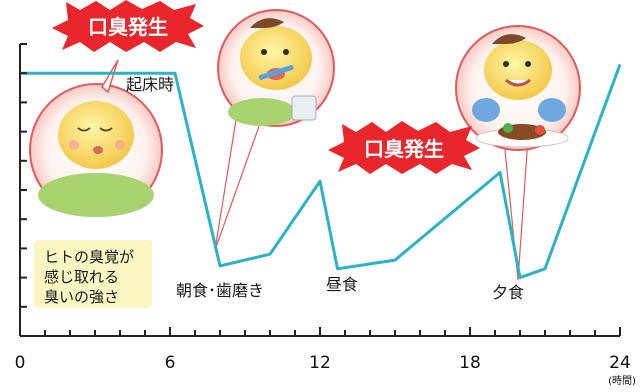  What do you see at coordinates (274, 130) in the screenshot?
I see `brushing-teeth-face-icon` at bounding box center [274, 130].